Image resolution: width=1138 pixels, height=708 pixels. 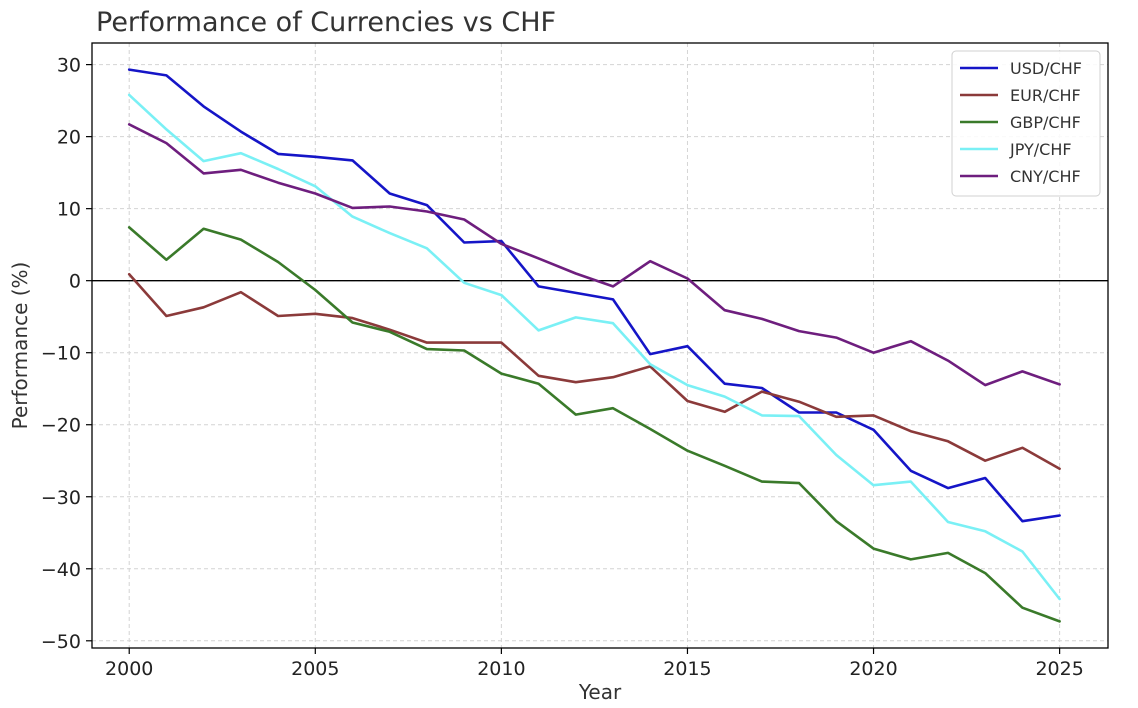 I want to click on legend-box, so click(x=1026, y=123).